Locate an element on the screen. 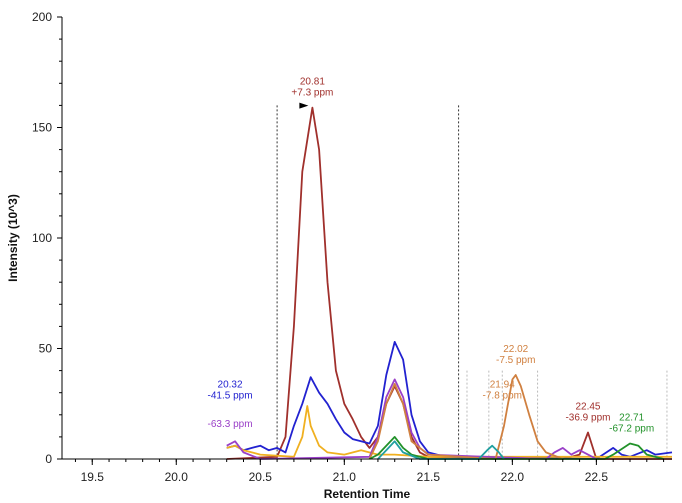 The height and width of the screenshot is (503, 682). y-tick-label: 50 is located at coordinates (46, 349).